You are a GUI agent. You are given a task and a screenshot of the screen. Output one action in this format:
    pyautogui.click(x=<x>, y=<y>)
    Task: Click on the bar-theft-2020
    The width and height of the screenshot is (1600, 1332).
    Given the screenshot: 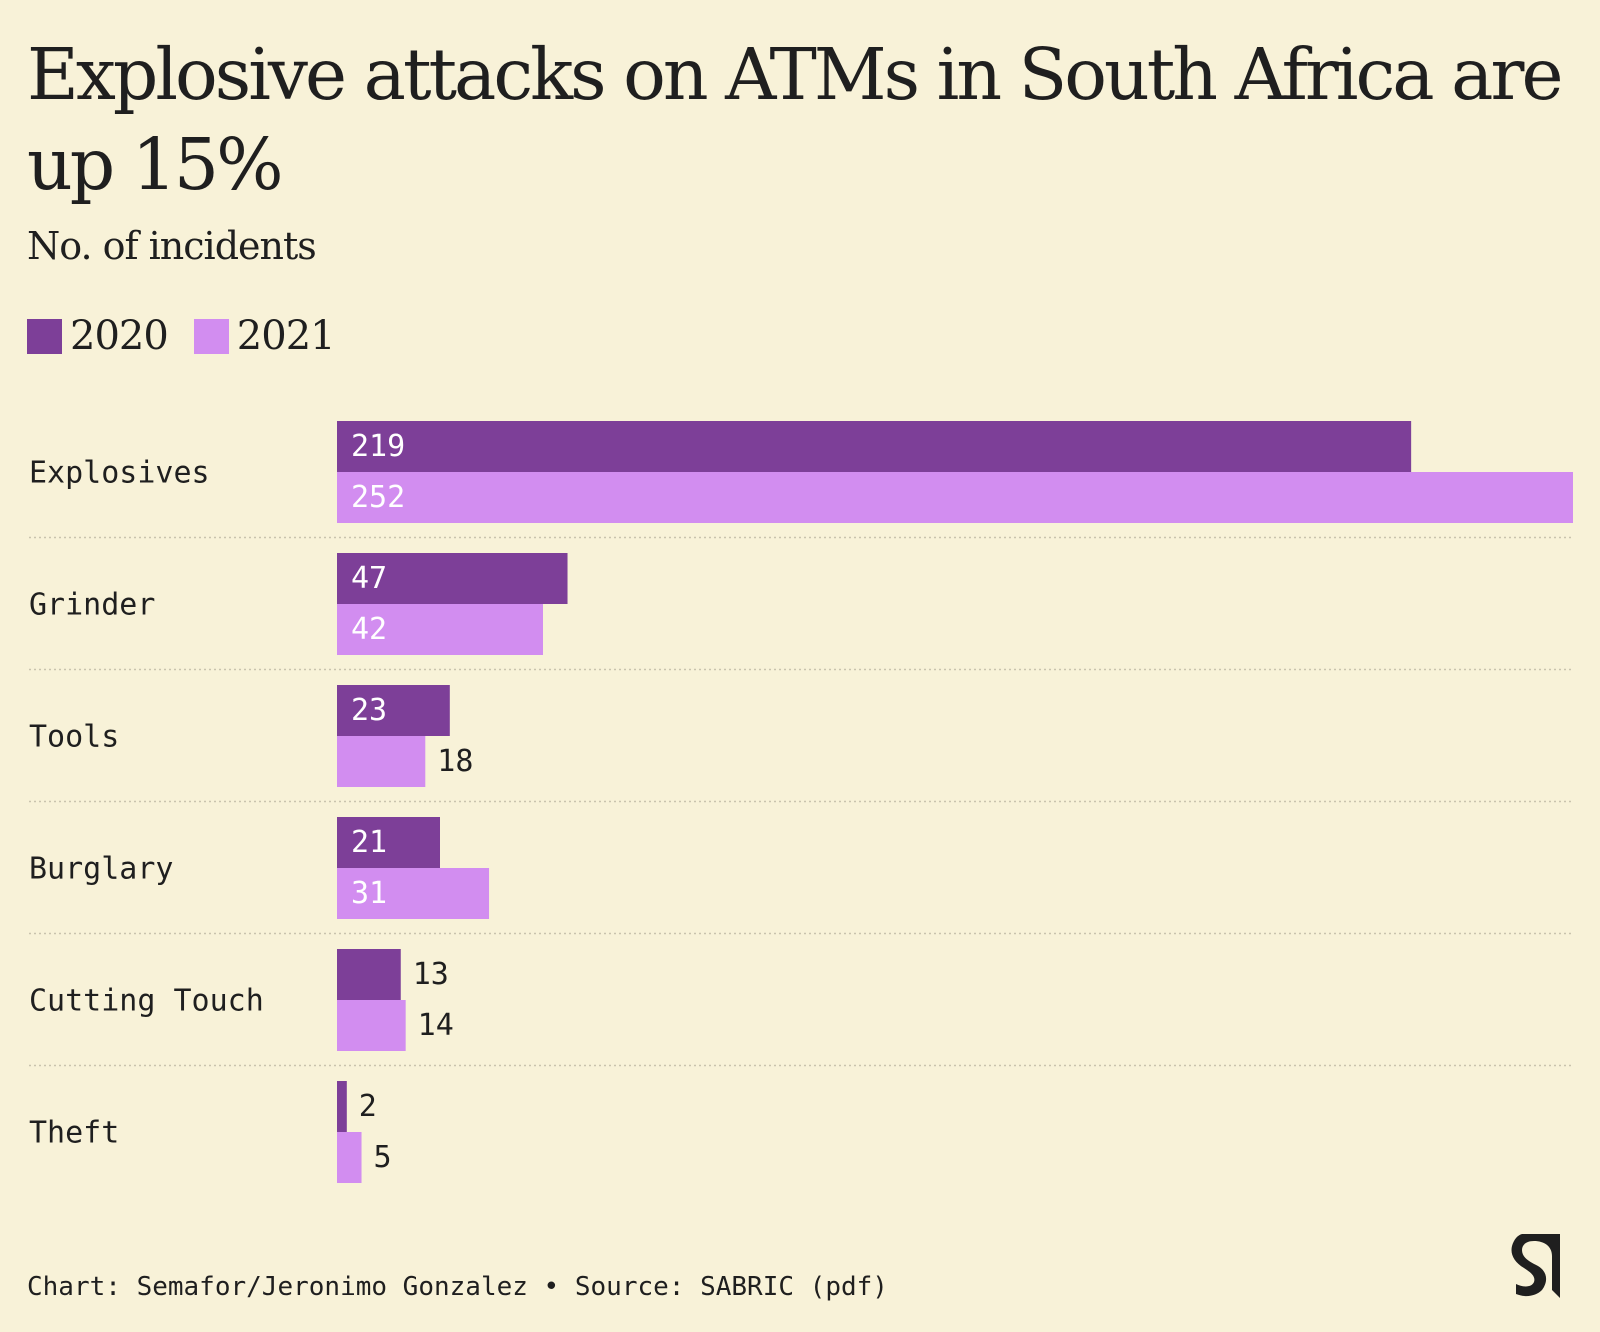 What is the action you would take?
    pyautogui.click(x=342, y=1106)
    